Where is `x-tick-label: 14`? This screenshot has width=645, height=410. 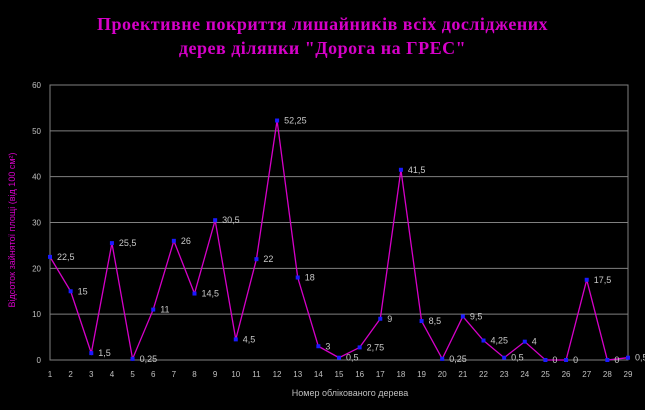 x-tick-label: 14 is located at coordinates (318, 374).